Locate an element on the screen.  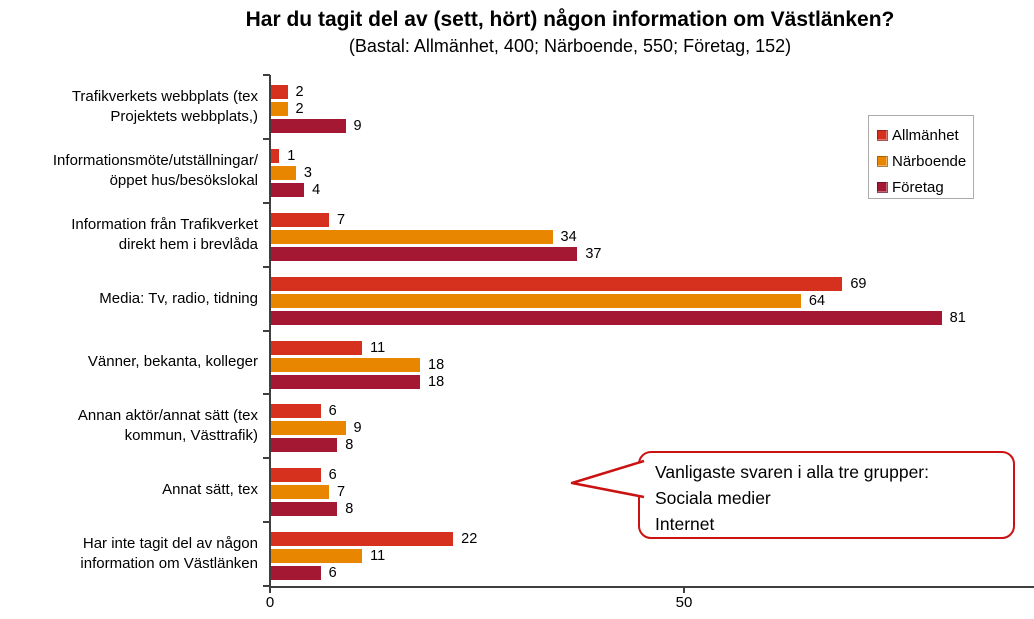
bar-value-label: 69 is located at coordinates (858, 283).